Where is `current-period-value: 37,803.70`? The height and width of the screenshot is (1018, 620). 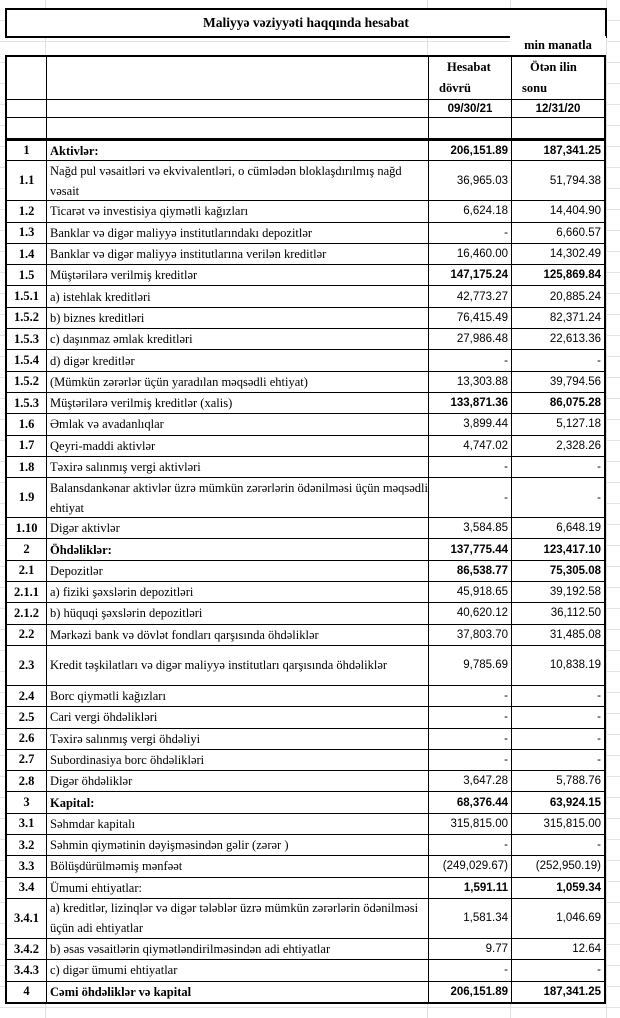
current-period-value: 37,803.70 is located at coordinates (470, 634).